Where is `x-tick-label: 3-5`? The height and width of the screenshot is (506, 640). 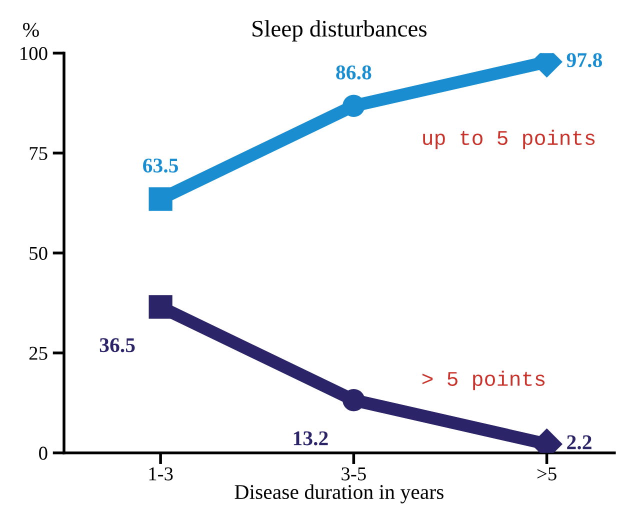 x-tick-label: 3-5 is located at coordinates (354, 473).